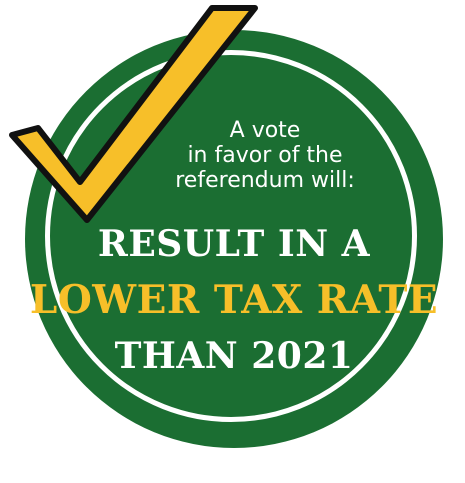 This screenshot has width=465, height=483. What do you see at coordinates (234, 244) in the screenshot?
I see `headline-line-1: RESULT IN A` at bounding box center [234, 244].